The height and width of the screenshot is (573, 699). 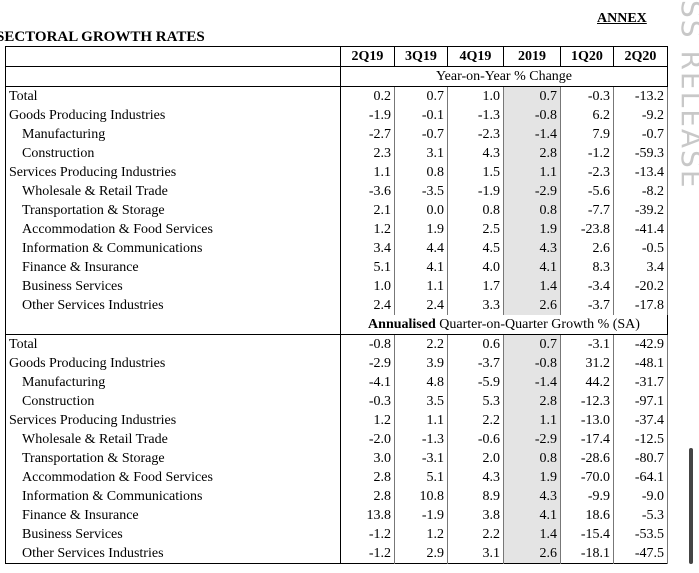 What do you see at coordinates (640, 96) in the screenshot?
I see `cell-value: -13.2` at bounding box center [640, 96].